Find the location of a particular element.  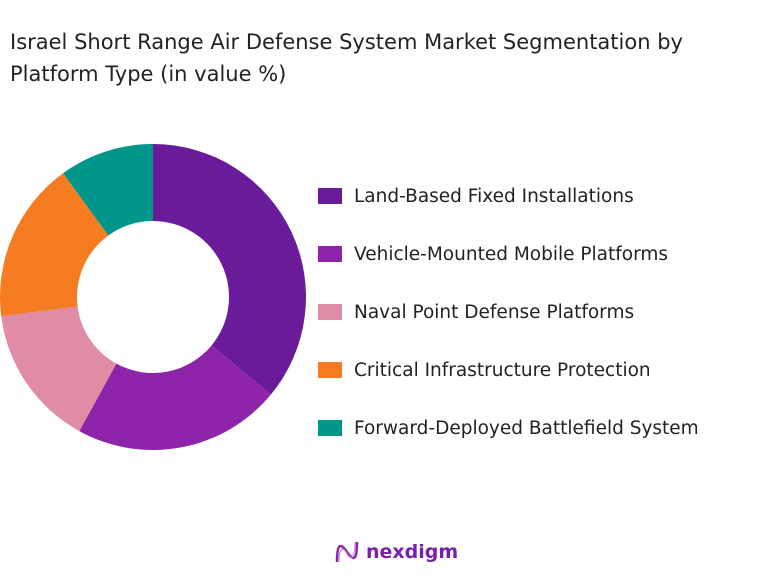

legend-item: Land-Based Fixed Installations is located at coordinates (508, 196).